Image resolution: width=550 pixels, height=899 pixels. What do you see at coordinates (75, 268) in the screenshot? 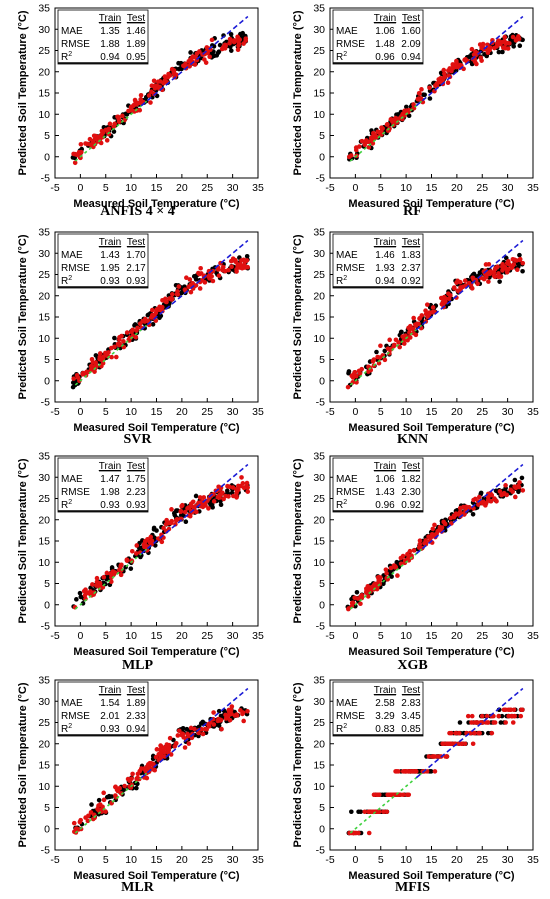
I see `metric-label-rmse: RMSE` at bounding box center [75, 268].